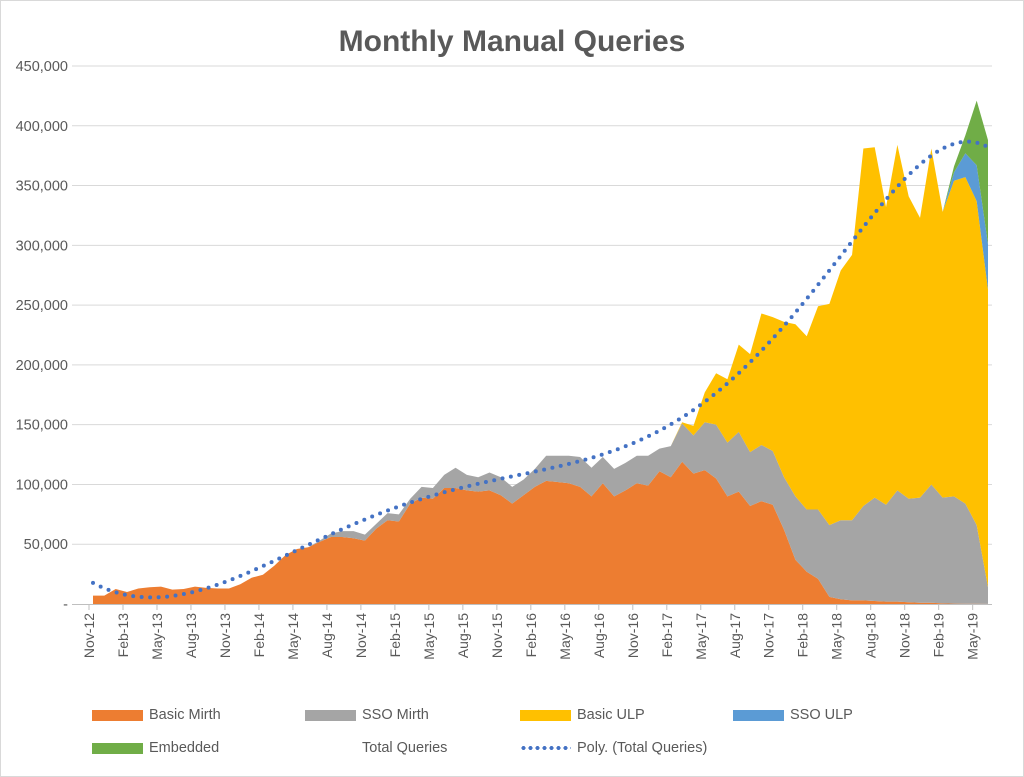  What do you see at coordinates (667, 635) in the screenshot?
I see `x-tick-label: Feb-17` at bounding box center [667, 635].